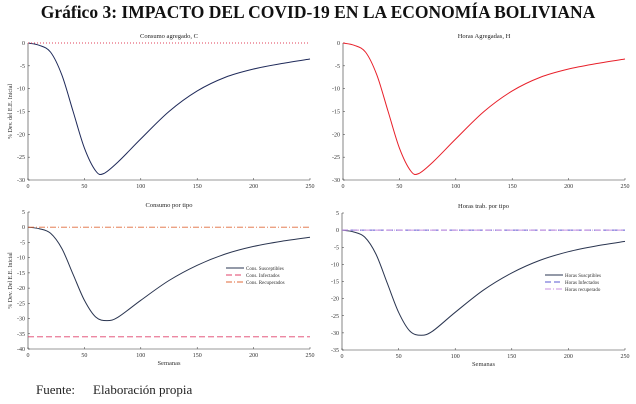 This screenshot has height=404, width=636. What do you see at coordinates (169, 36) in the screenshot?
I see `chart-title: Consumo agregado, C` at bounding box center [169, 36].